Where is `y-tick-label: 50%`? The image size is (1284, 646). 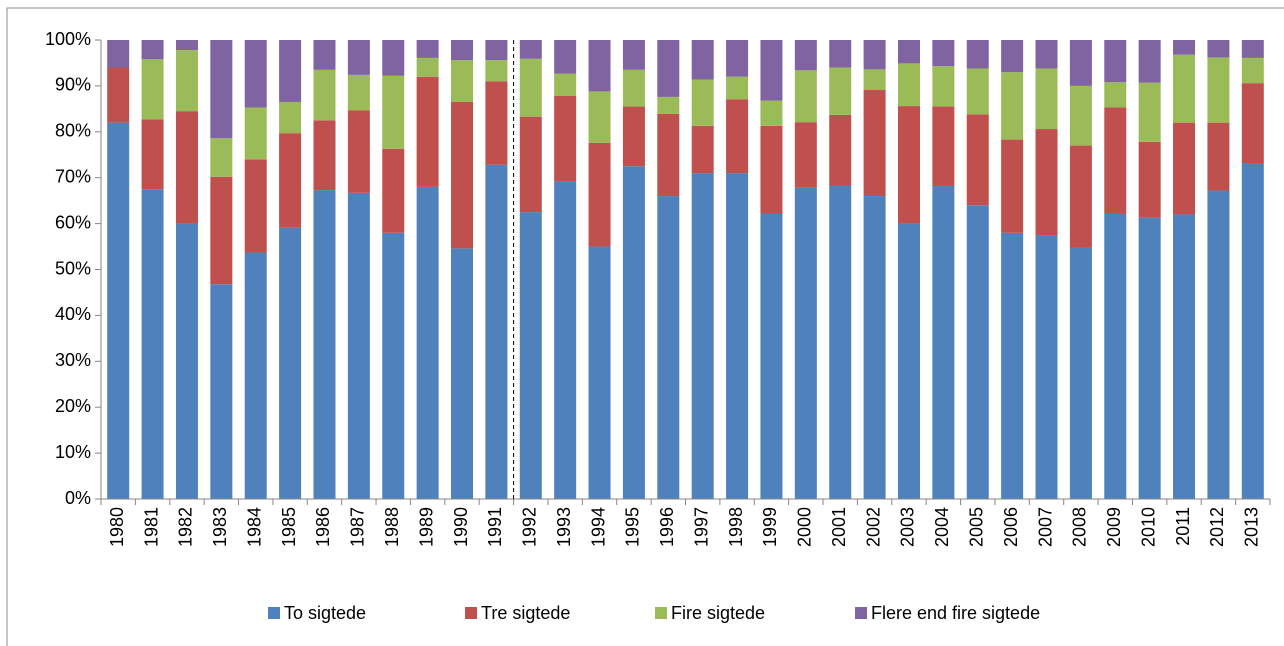
y-tick-label: 50% is located at coordinates (73, 268).